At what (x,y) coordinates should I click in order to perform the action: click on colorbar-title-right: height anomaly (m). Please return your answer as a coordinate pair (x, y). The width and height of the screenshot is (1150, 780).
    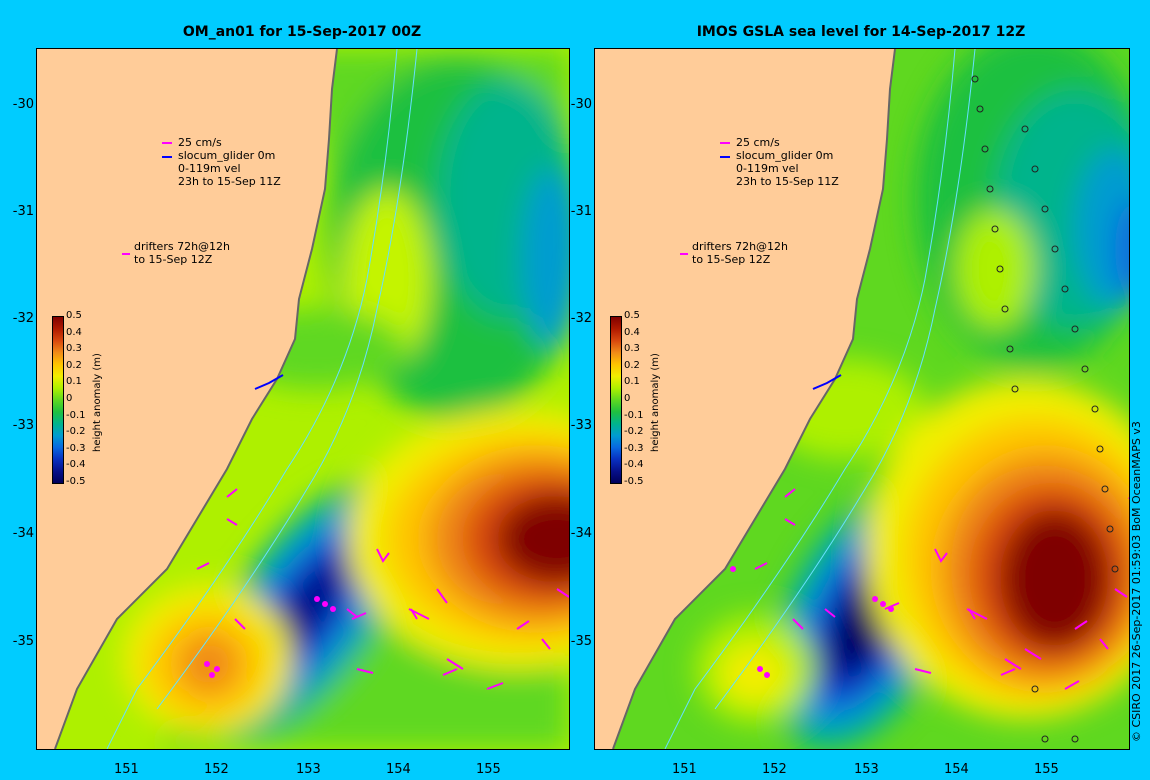
    Looking at the image, I should click on (655, 402).